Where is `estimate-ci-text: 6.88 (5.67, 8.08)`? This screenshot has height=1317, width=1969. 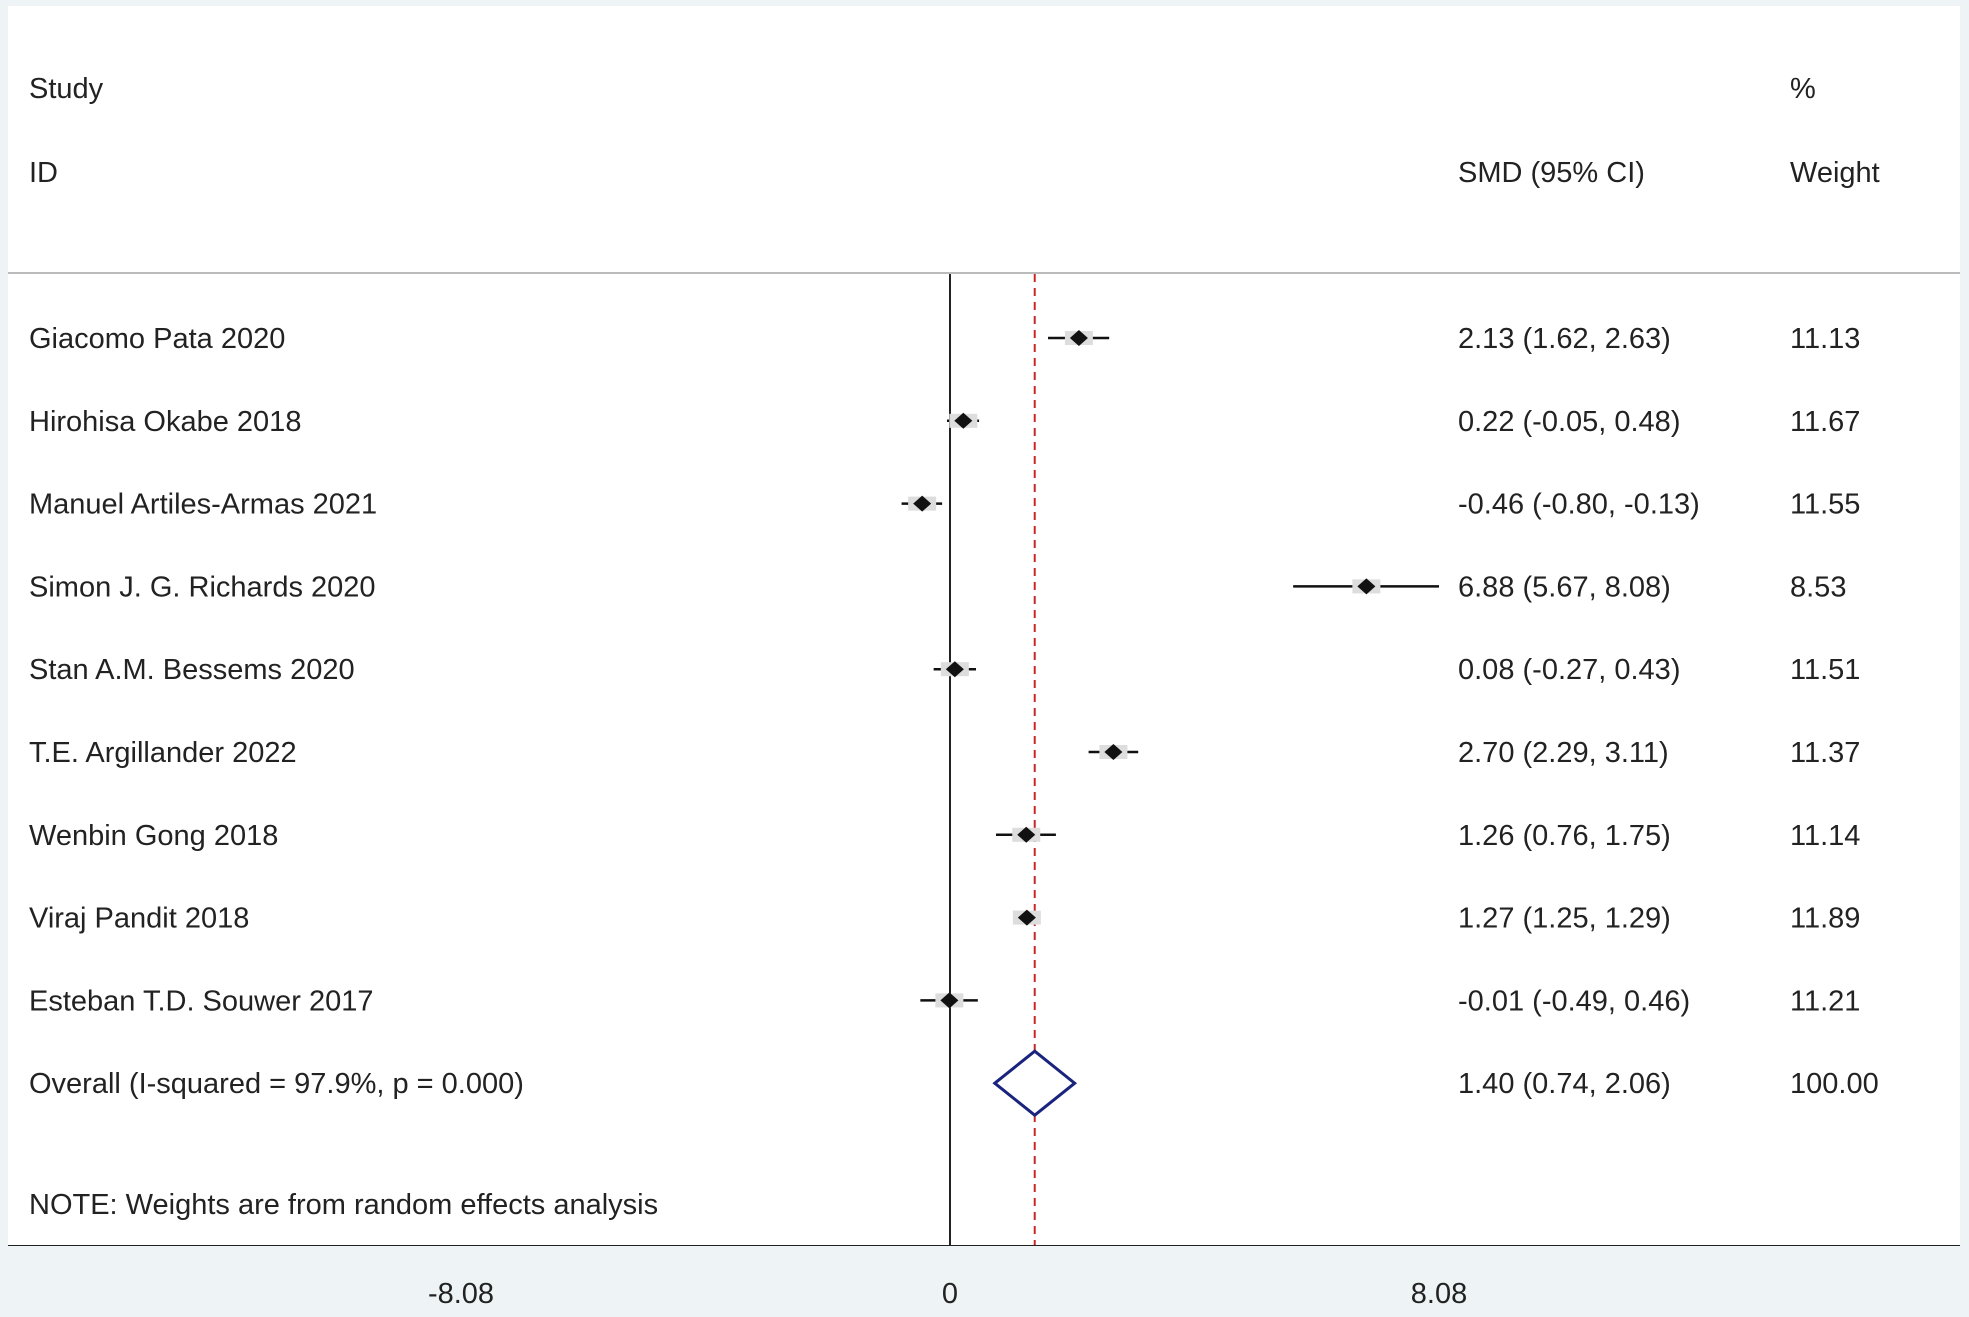 estimate-ci-text: 6.88 (5.67, 8.08) is located at coordinates (1564, 587).